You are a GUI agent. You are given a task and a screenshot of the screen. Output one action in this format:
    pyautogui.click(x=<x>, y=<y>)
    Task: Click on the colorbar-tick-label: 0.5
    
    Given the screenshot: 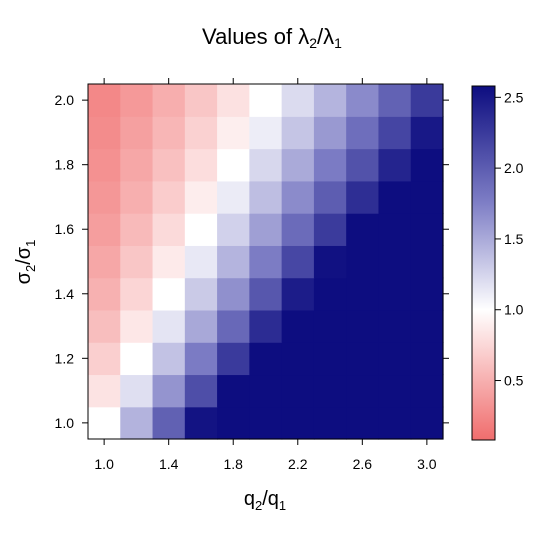 What is the action you would take?
    pyautogui.click(x=514, y=381)
    